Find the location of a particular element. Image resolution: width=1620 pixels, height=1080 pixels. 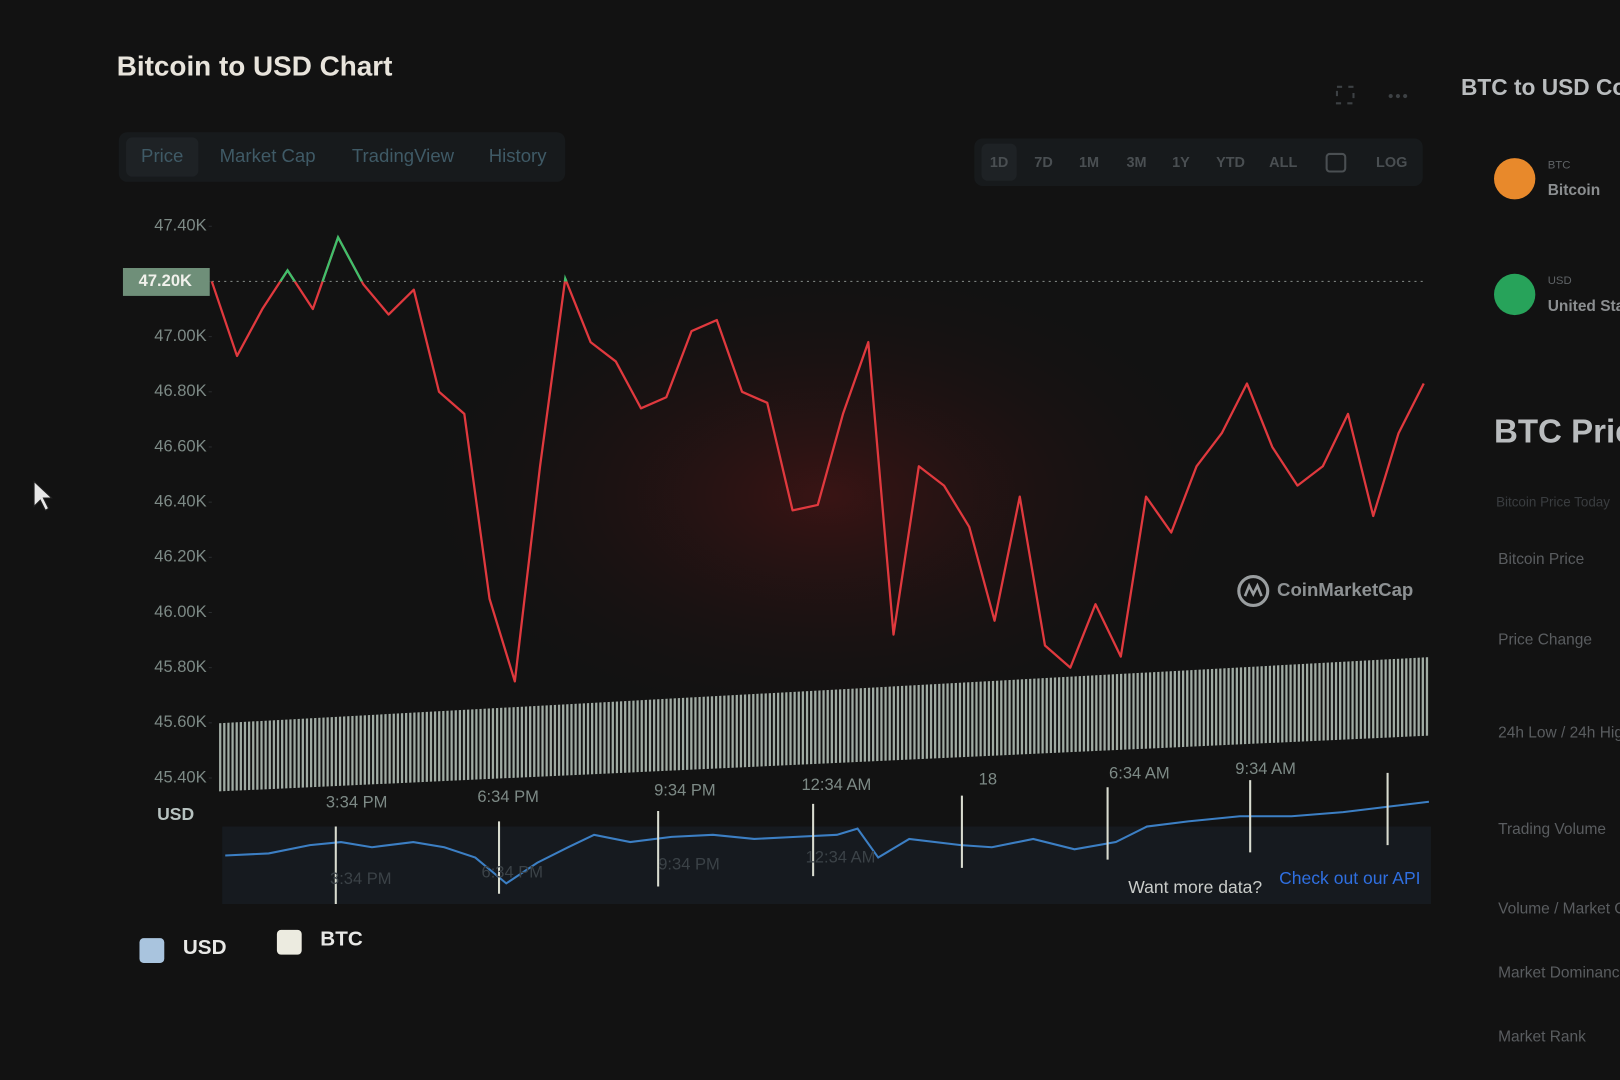

asset-symbol: BTC is located at coordinates (1559, 165).